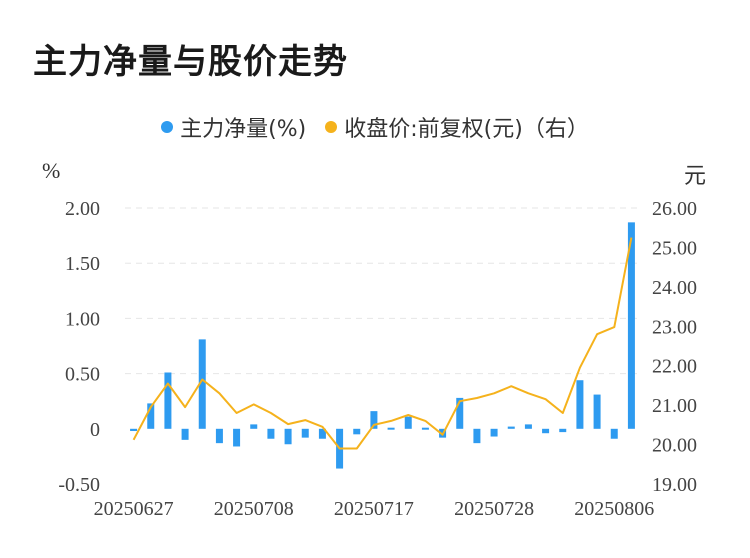  What do you see at coordinates (95, 430) in the screenshot?
I see `left-tick-label: 0` at bounding box center [95, 430].